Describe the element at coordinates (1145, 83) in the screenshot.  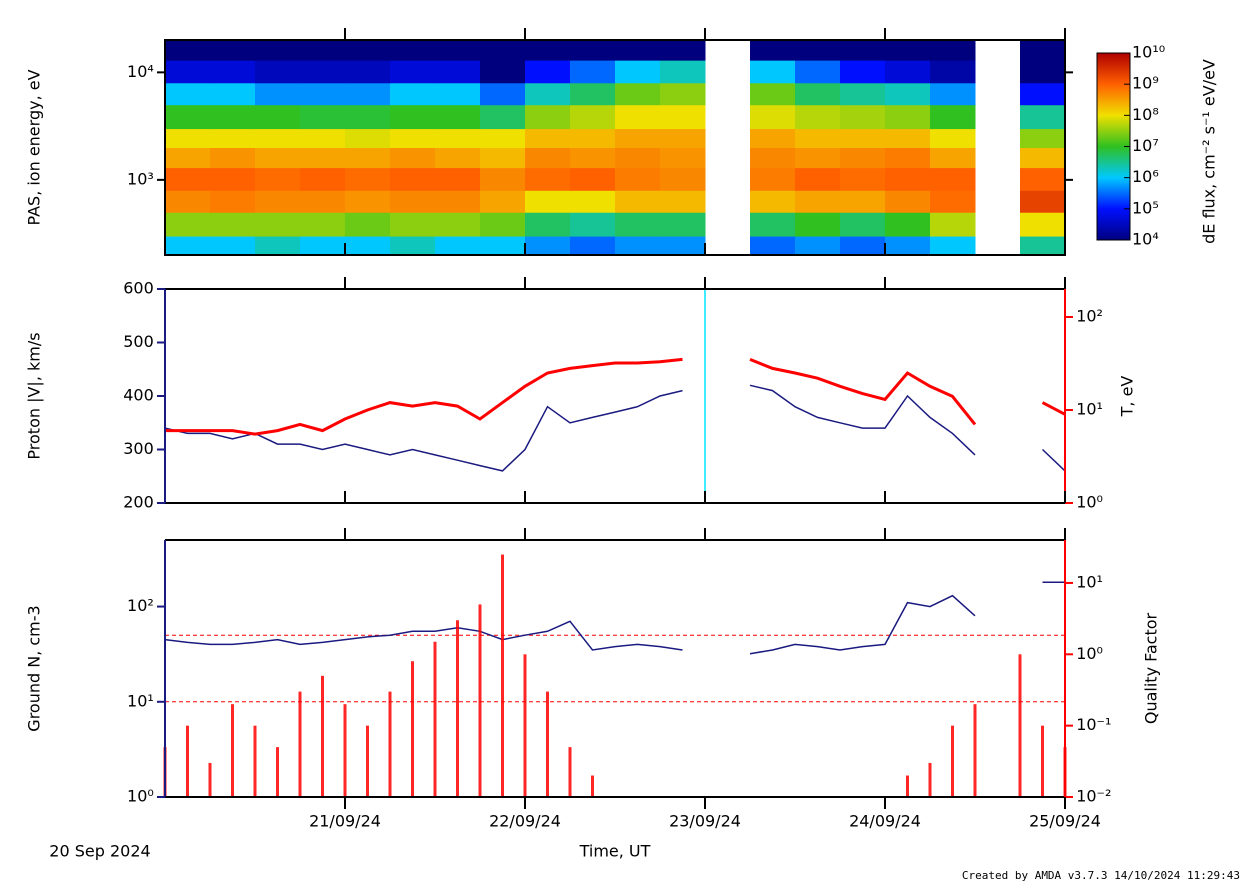
I see `colorbar-tick-label: 10⁹` at that location.